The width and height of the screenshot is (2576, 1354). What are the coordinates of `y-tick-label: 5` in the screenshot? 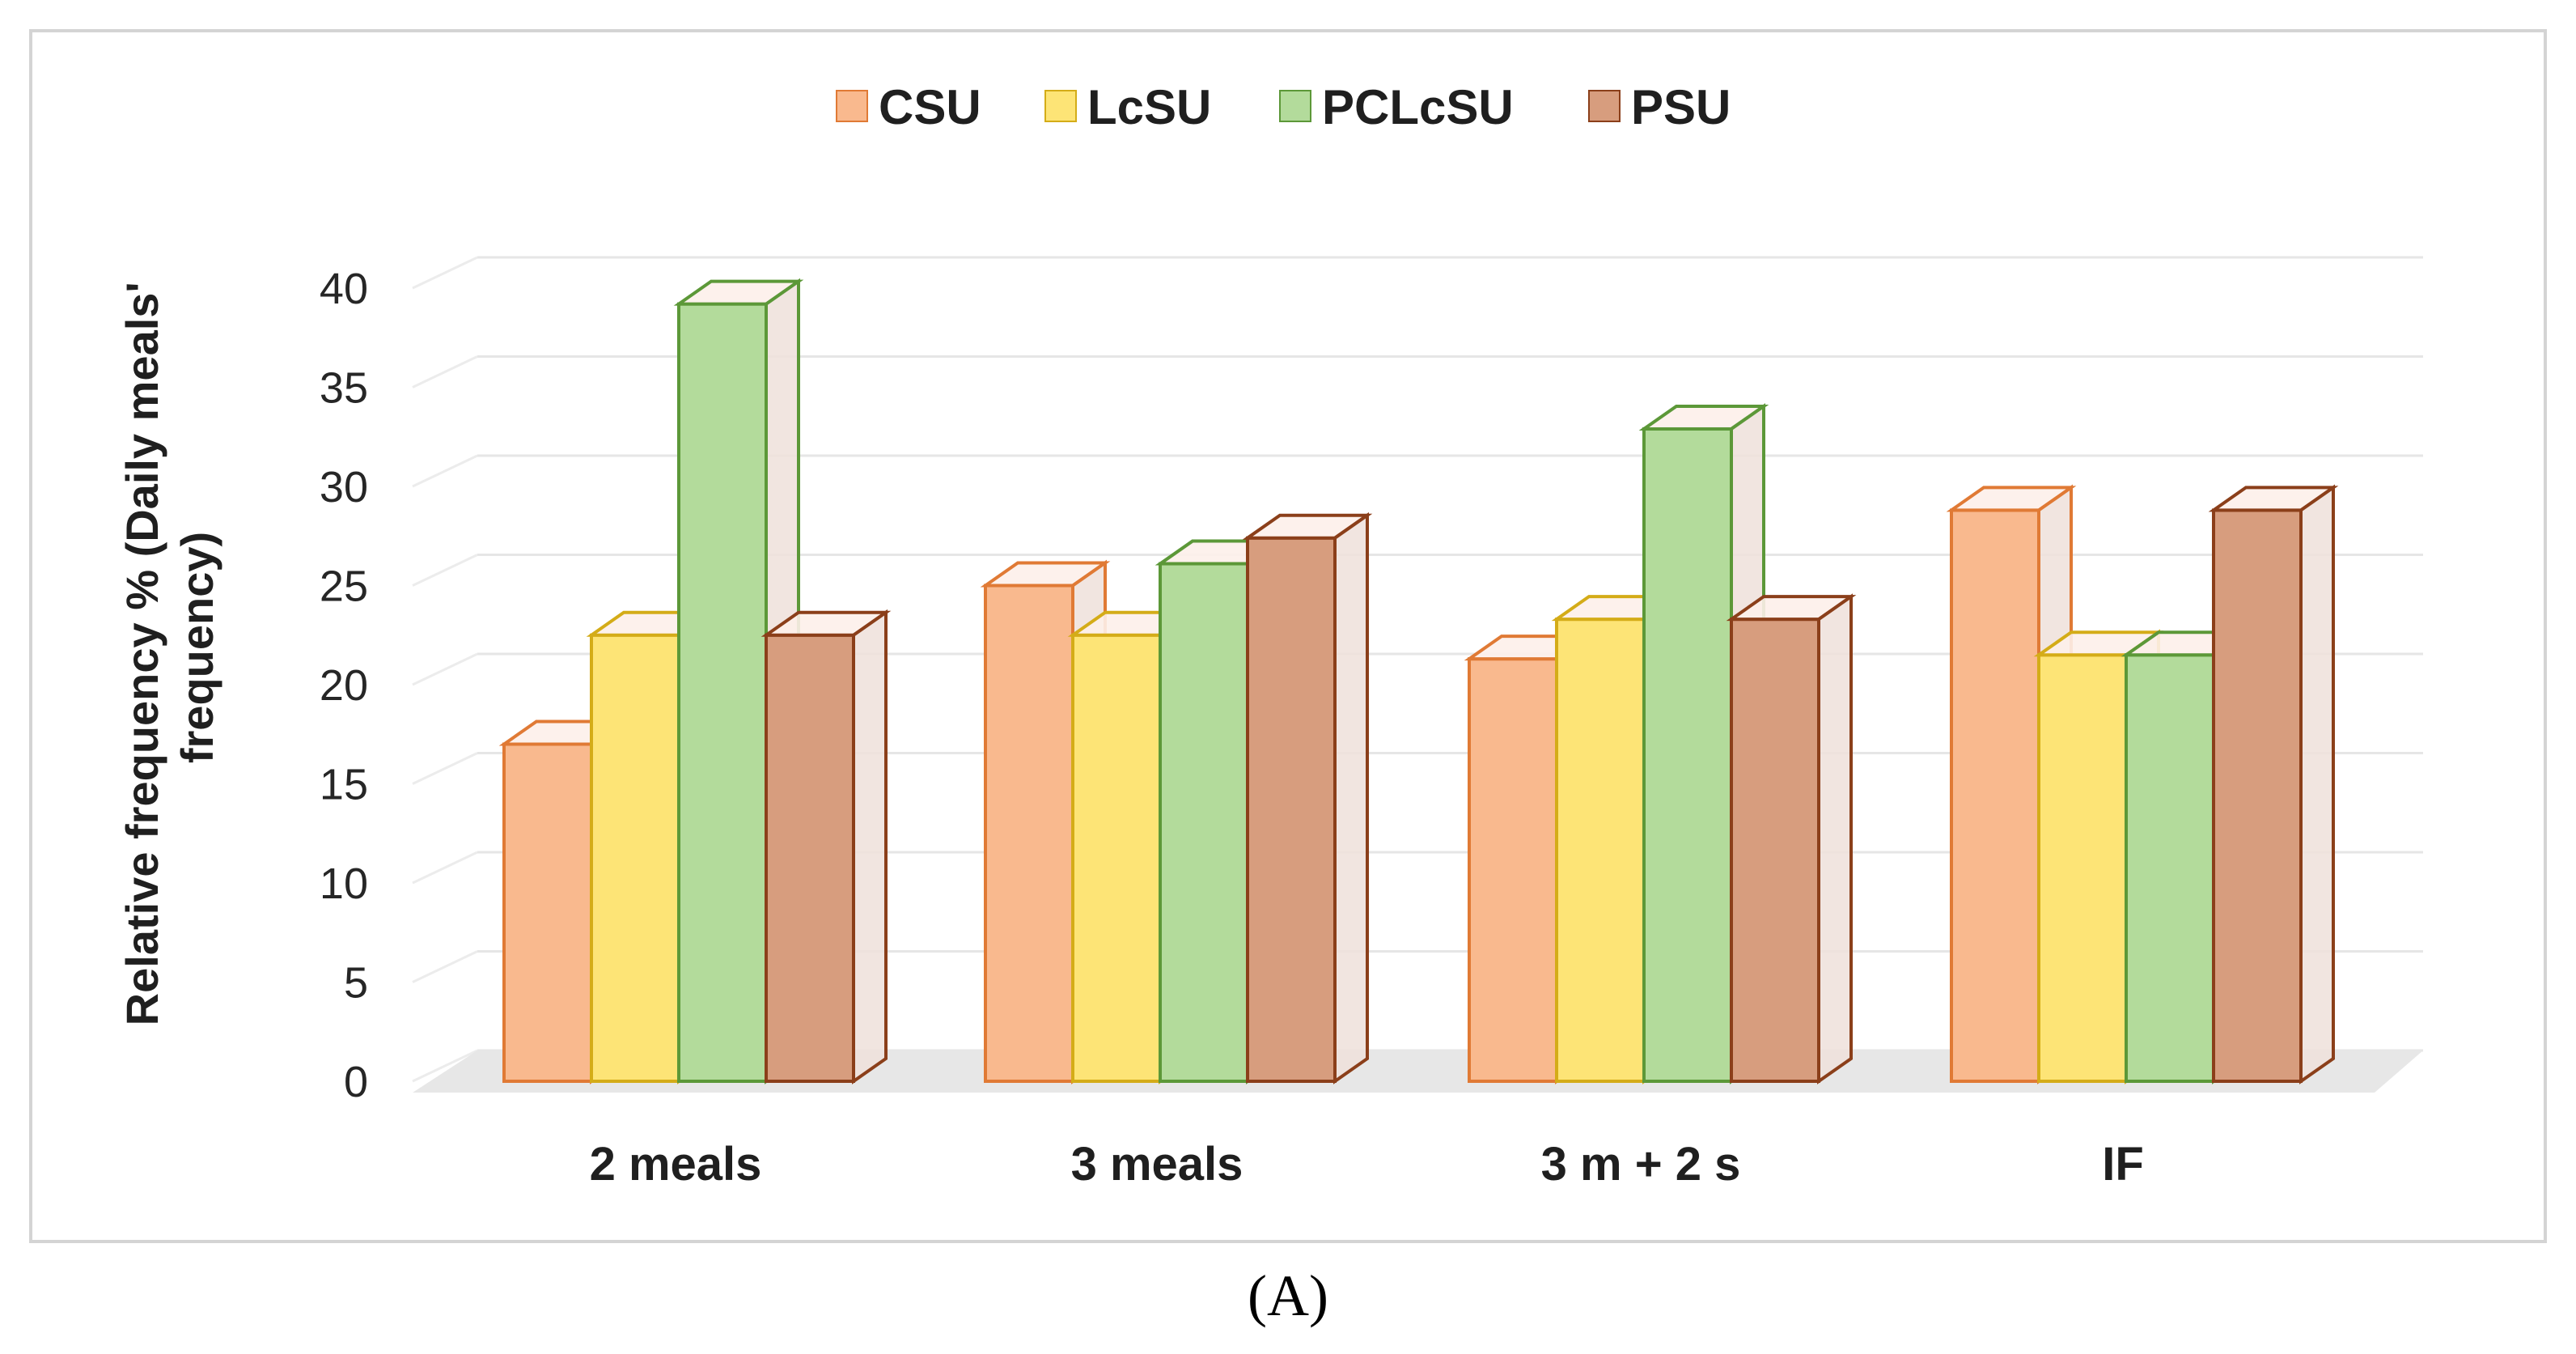 It's located at (356, 983).